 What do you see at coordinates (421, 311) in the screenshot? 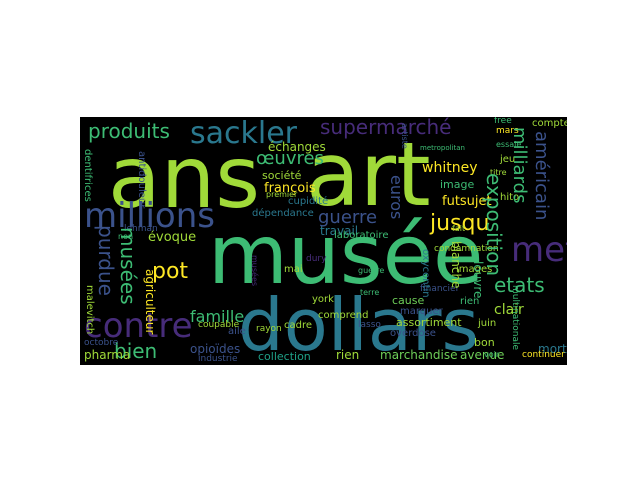
I see `word-marquer: marquer` at bounding box center [421, 311].